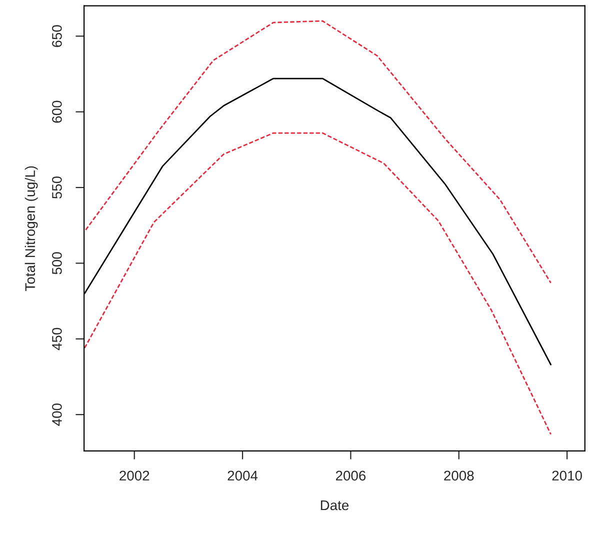 This screenshot has width=592, height=533. What do you see at coordinates (334, 505) in the screenshot?
I see `x-axis-title: Date` at bounding box center [334, 505].